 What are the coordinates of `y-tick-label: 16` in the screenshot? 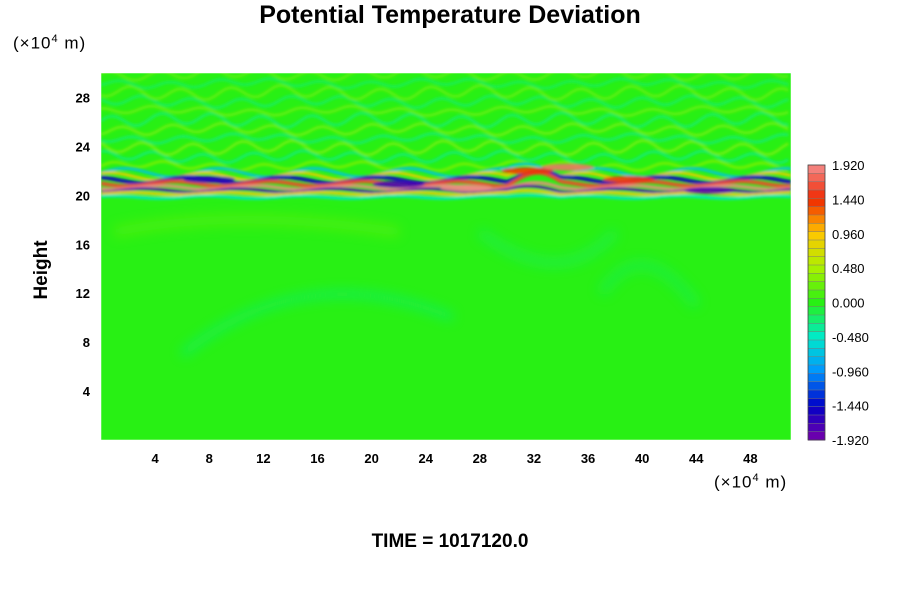 It's located at (83, 244).